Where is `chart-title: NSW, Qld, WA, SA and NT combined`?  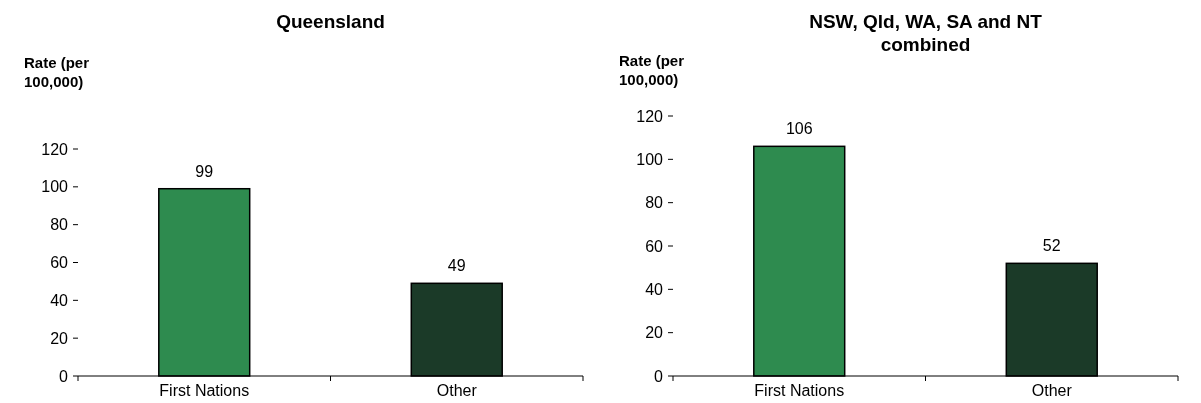
chart-title: NSW, Qld, WA, SA and NT combined is located at coordinates (926, 33).